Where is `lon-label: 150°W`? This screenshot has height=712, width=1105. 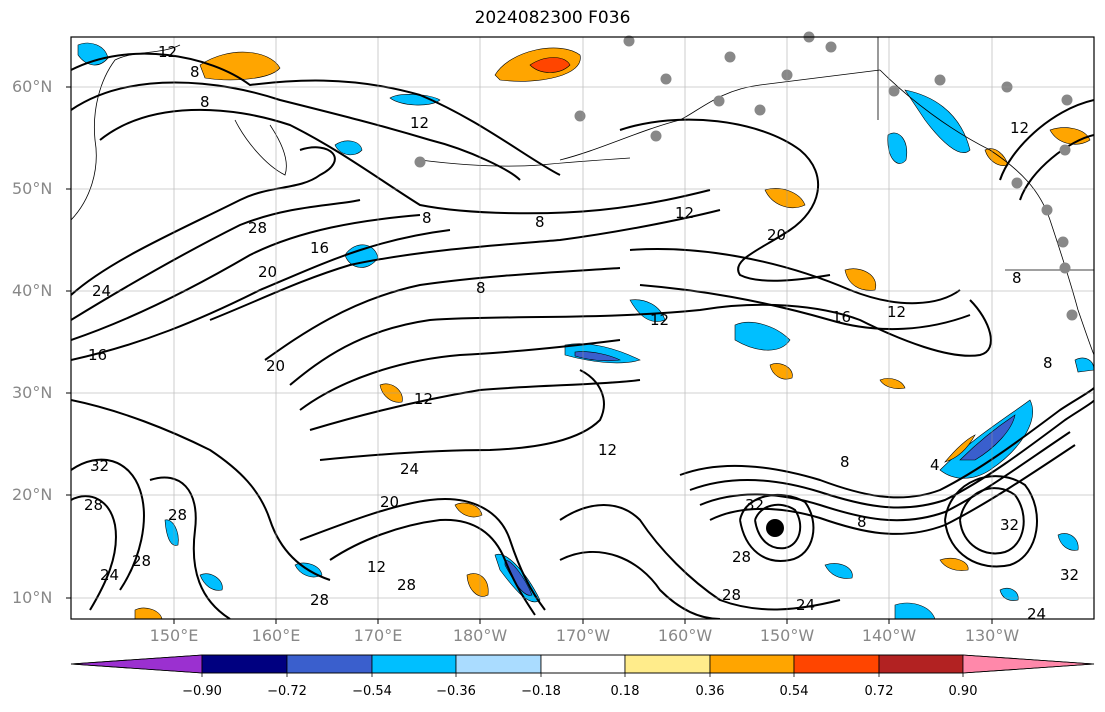
lon-label: 150°W is located at coordinates (787, 635).